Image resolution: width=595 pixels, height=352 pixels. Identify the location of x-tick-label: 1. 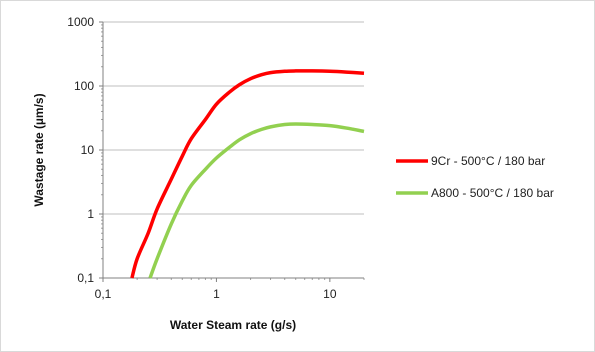
(216, 294).